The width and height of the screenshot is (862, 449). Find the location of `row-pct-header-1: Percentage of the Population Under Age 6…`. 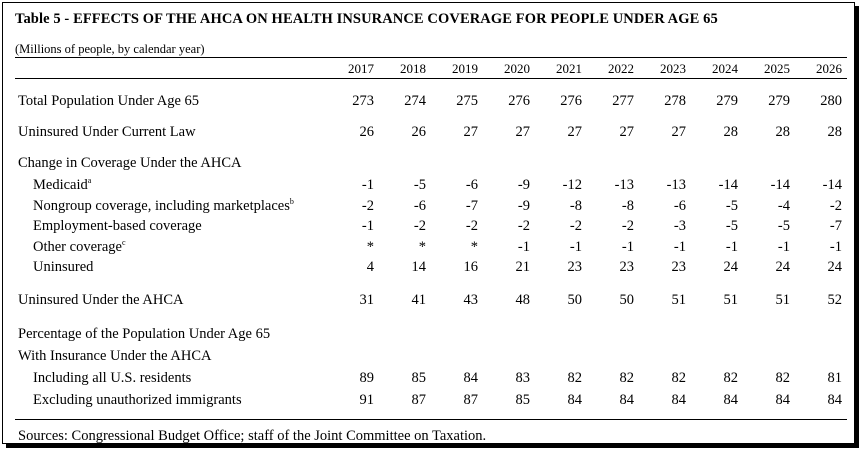

row-pct-header-1: Percentage of the Population Under Age 6… is located at coordinates (431, 335).